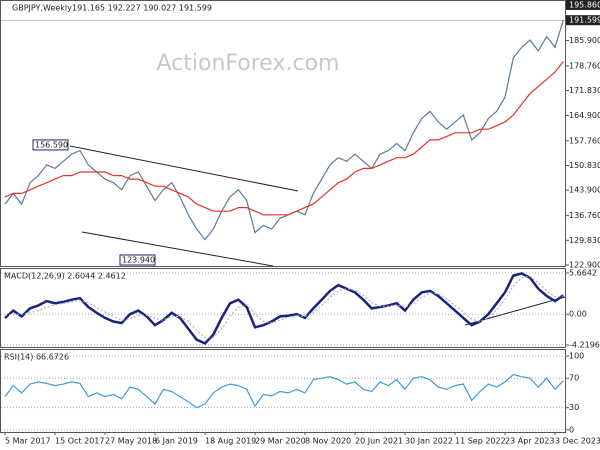 This screenshot has width=600, height=450. What do you see at coordinates (584, 344) in the screenshot?
I see `y-tick-label: -4.2196` at bounding box center [584, 344].